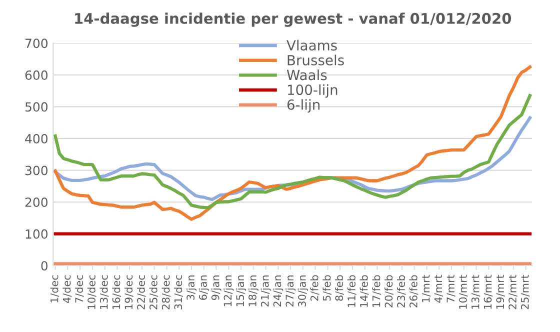  Describe the element at coordinates (37, 43) in the screenshot. I see `y-tick-label: 700` at that location.